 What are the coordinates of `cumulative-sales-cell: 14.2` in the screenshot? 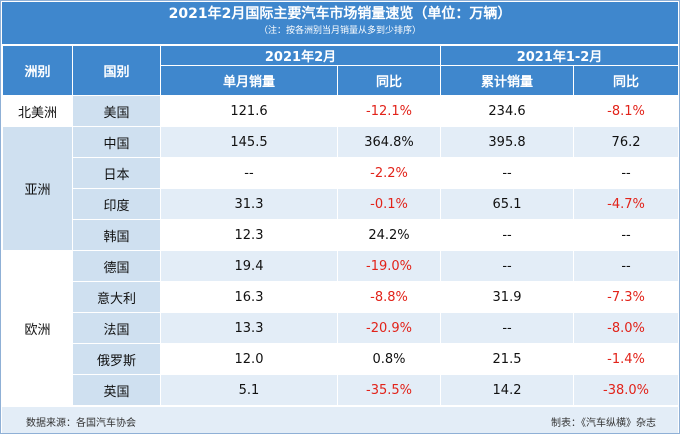 It's located at (507, 390).